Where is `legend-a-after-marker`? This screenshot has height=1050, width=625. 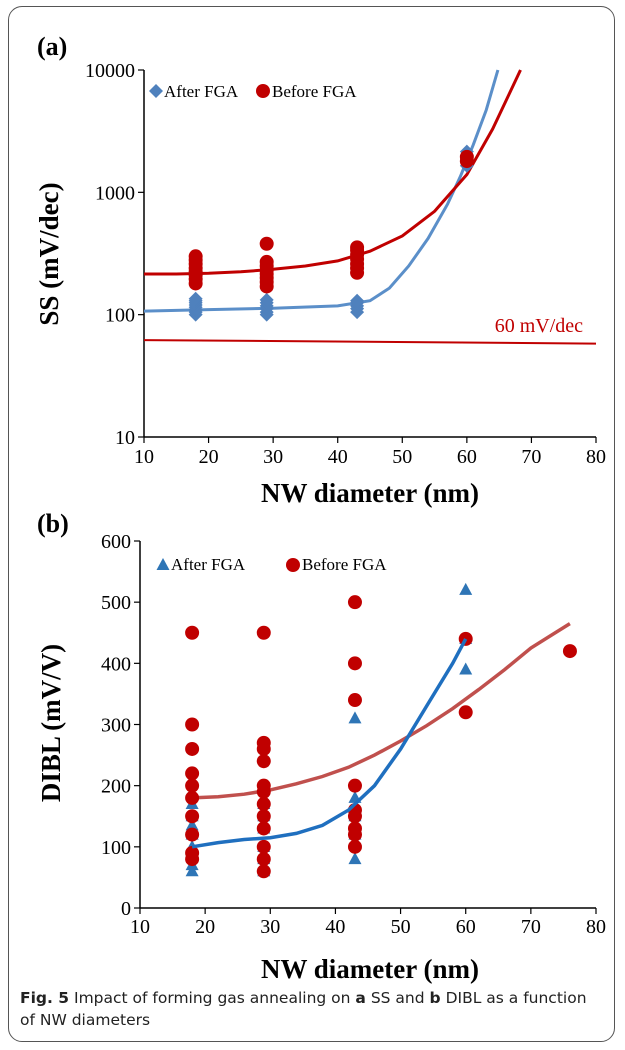 legend-a-after-marker is located at coordinates (156, 91).